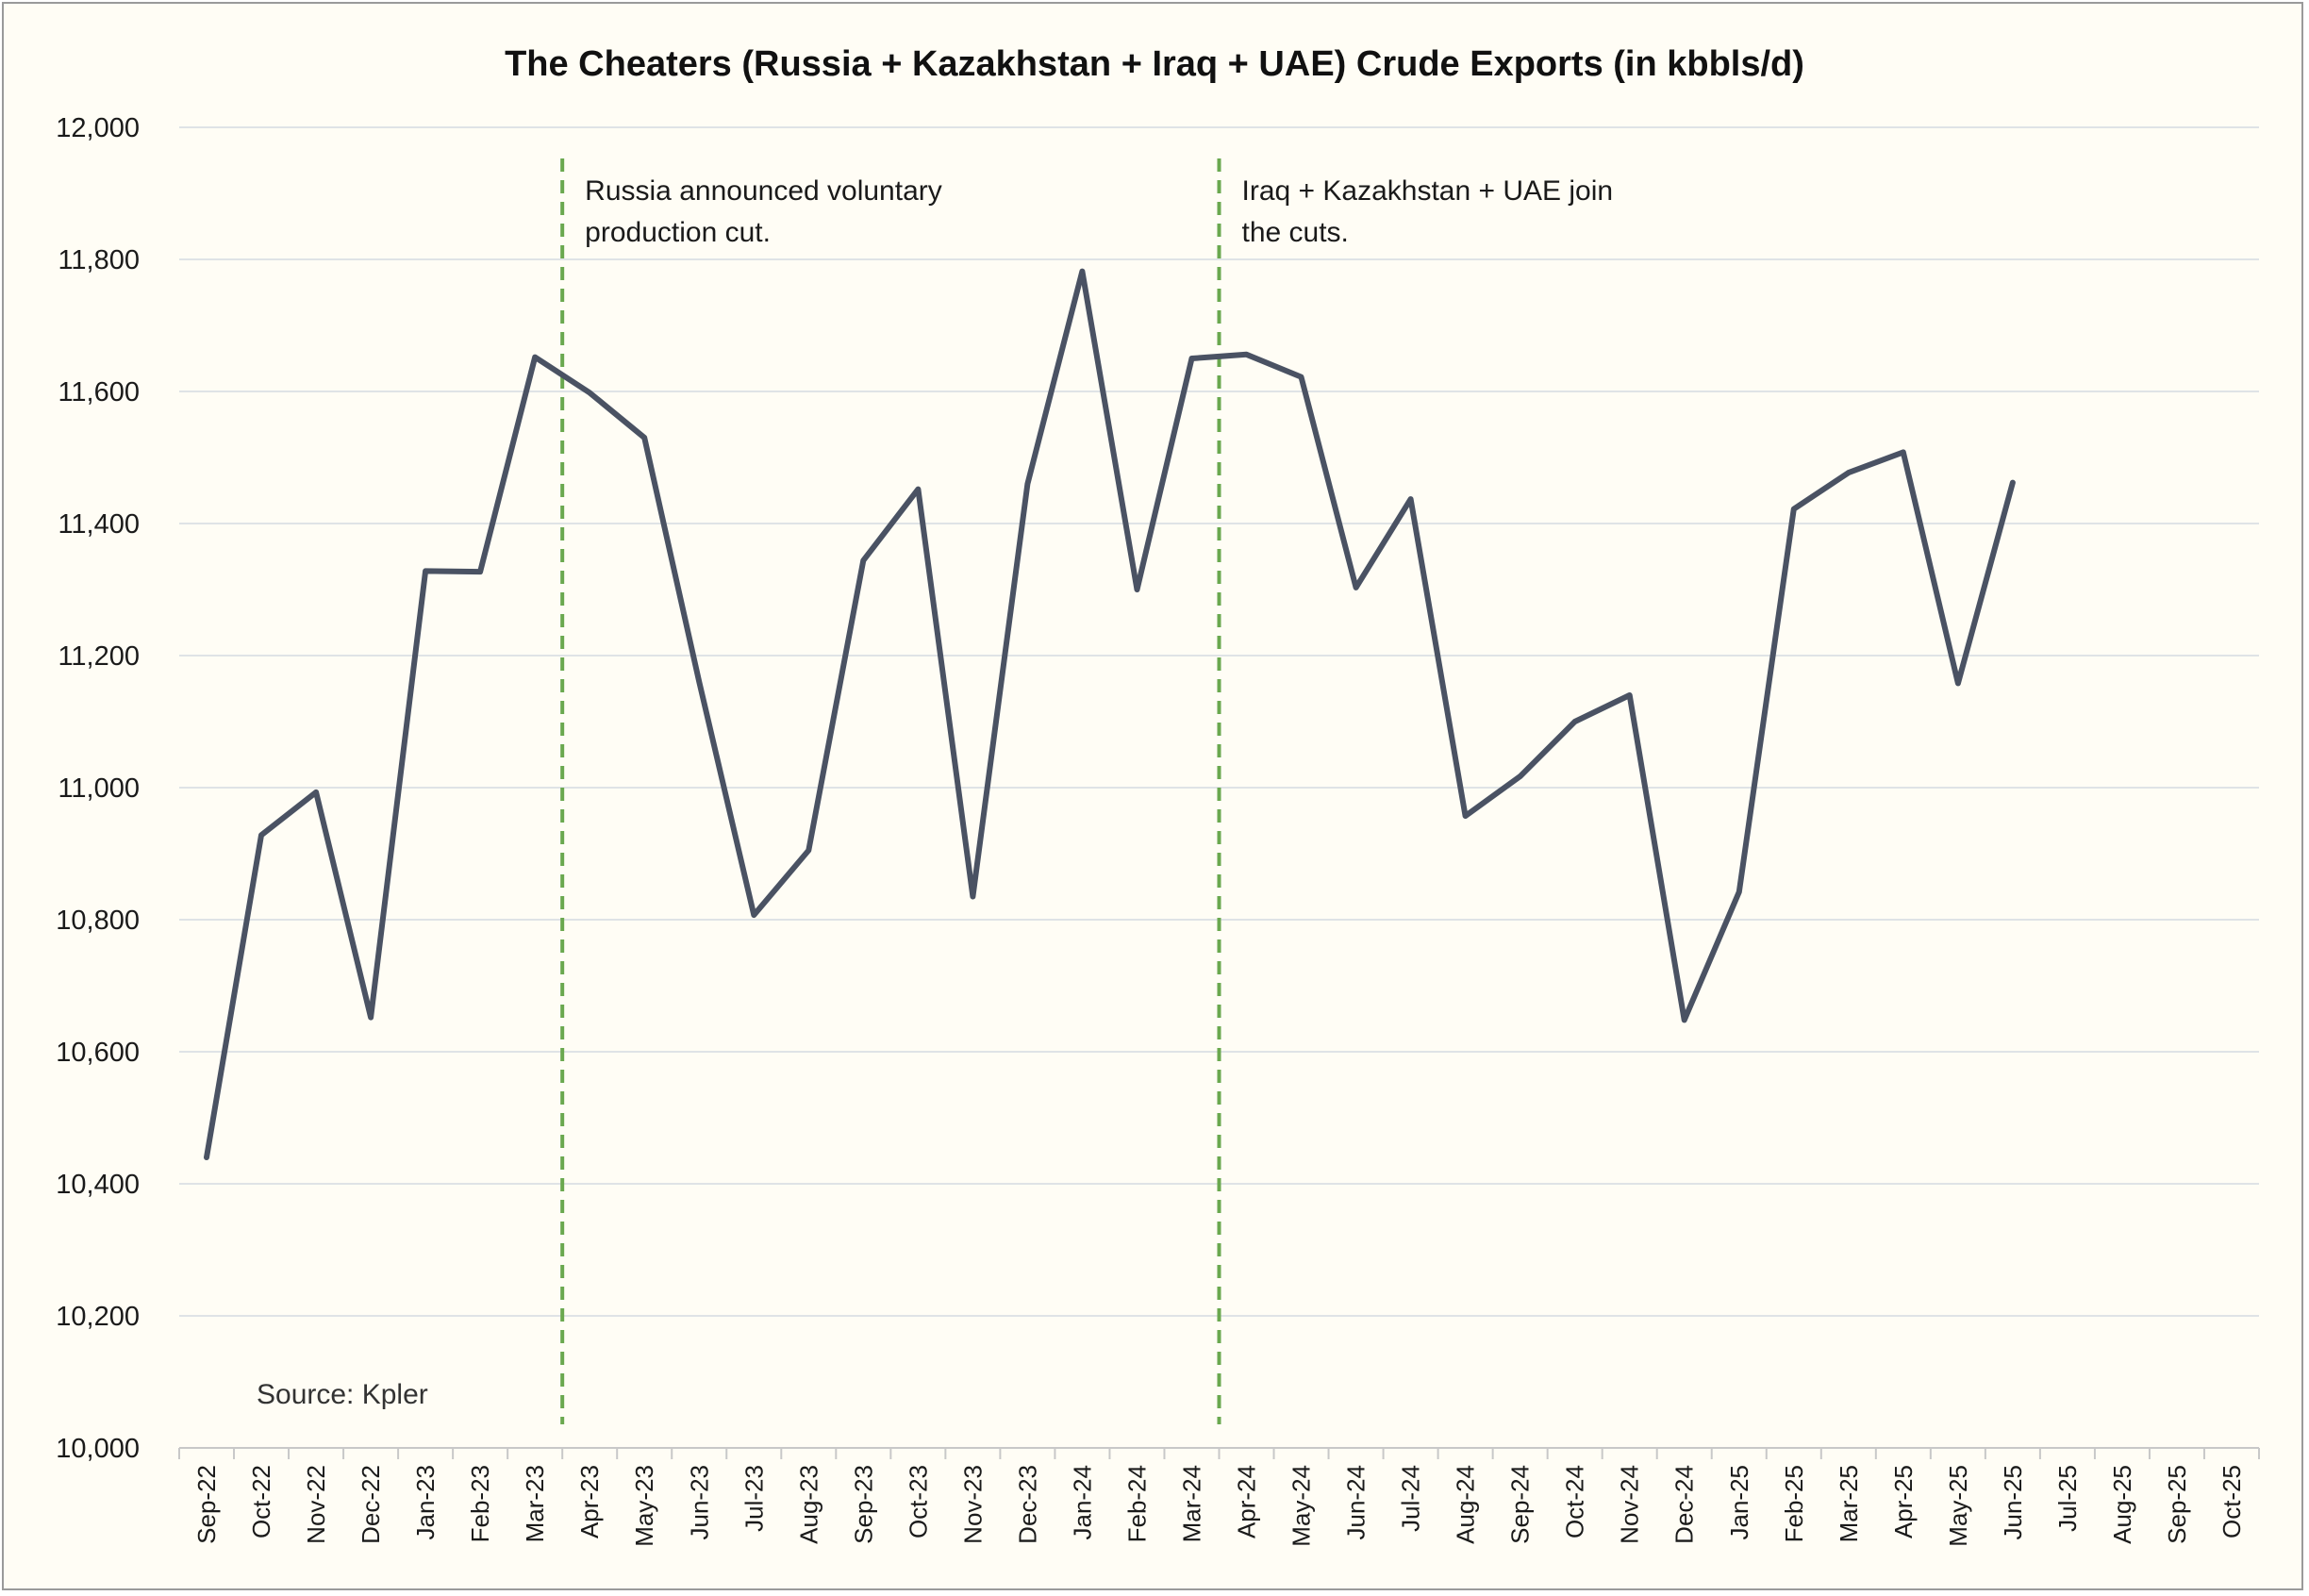 This screenshot has width=2309, height=1596. Describe the element at coordinates (699, 1502) in the screenshot. I see `x-tick-label: Jun-23` at that location.